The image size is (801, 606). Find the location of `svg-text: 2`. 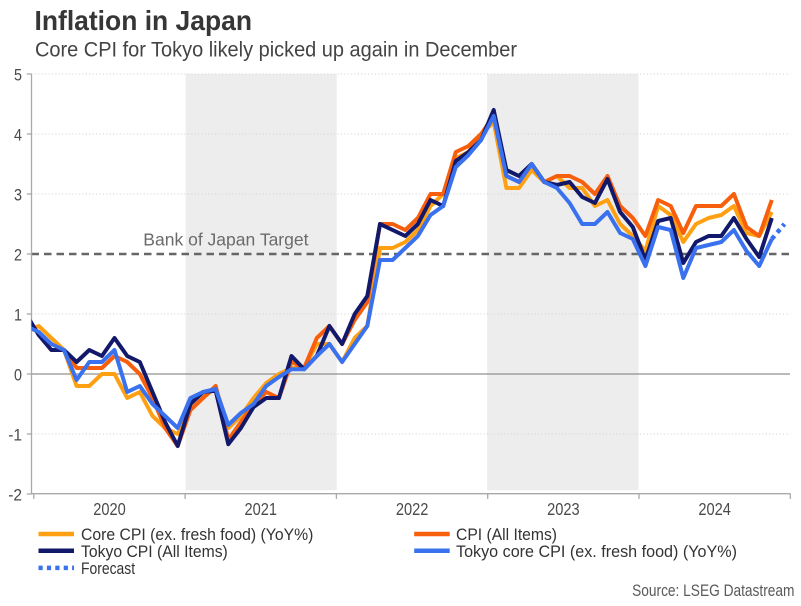

svg-text: 2 is located at coordinates (18, 255).